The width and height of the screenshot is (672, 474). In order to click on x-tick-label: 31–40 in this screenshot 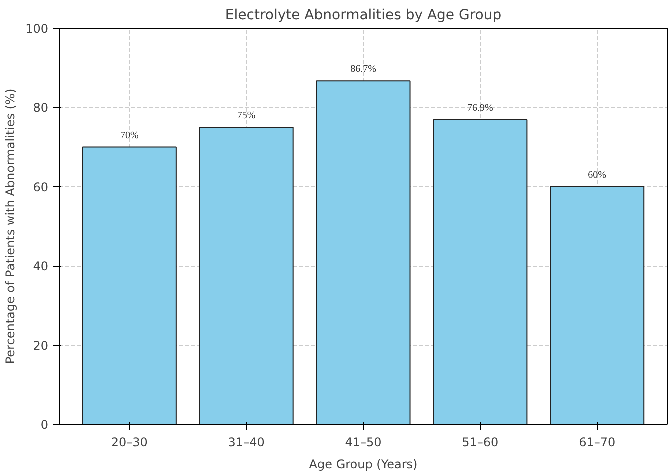, I will do `click(246, 443)`.